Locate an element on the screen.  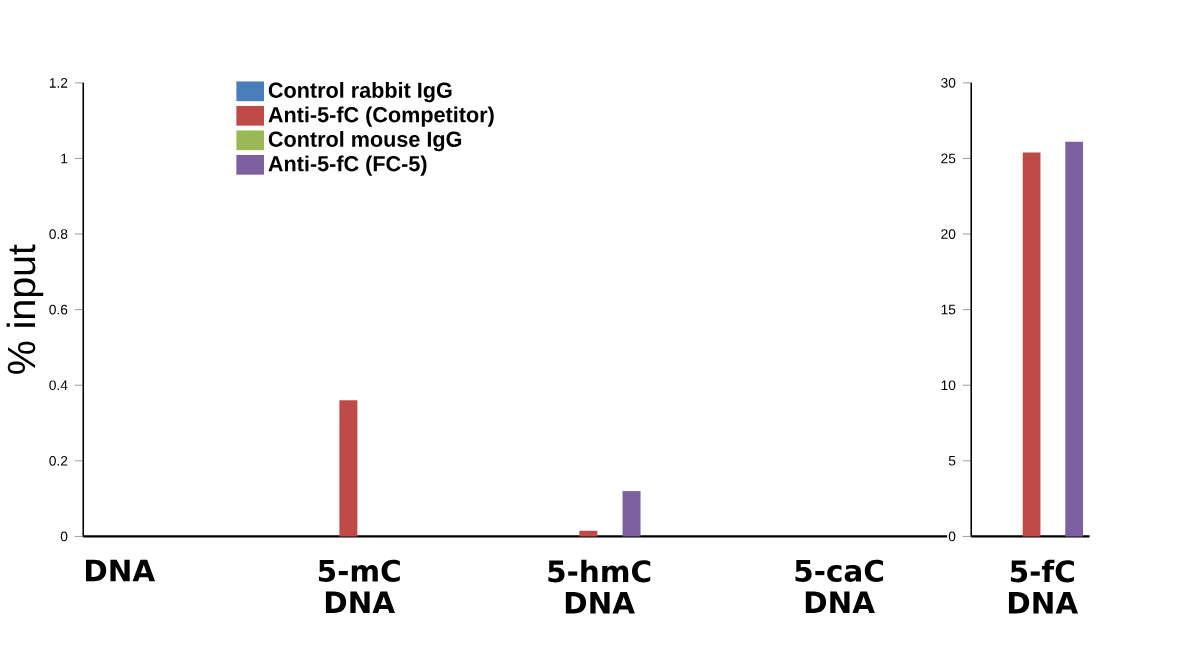
legend-label: Control rabbit IgG is located at coordinates (360, 91).